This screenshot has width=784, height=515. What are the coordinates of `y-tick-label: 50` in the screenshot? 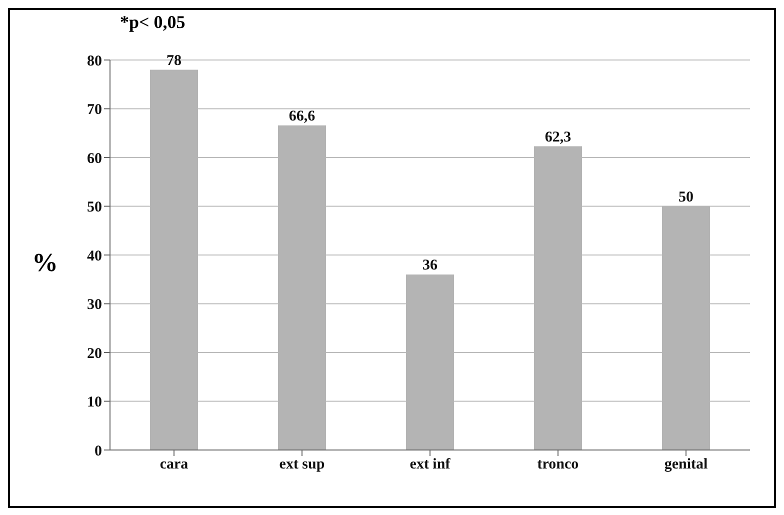 It's located at (94, 208).